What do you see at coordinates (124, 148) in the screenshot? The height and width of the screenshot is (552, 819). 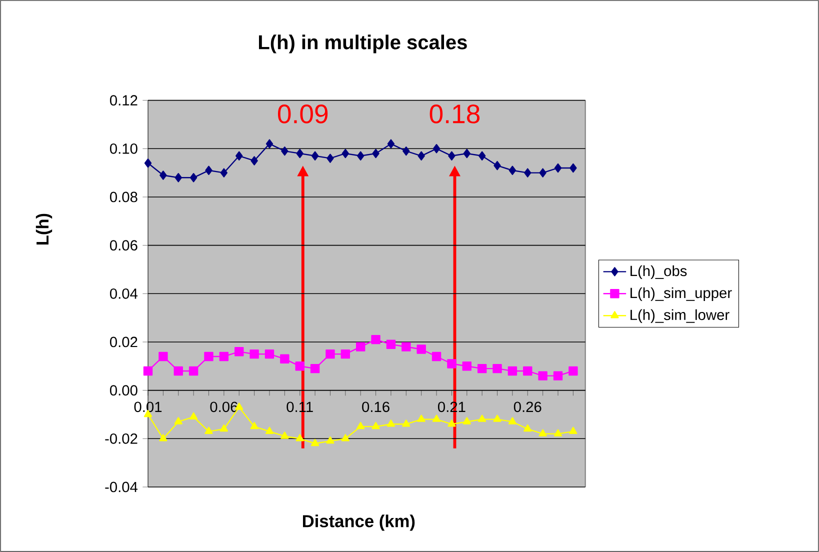 I see `y-tick-label: 0.10` at bounding box center [124, 148].